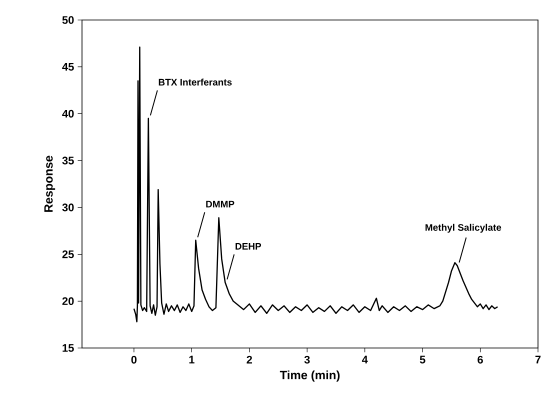 Image resolution: width=546 pixels, height=408 pixels. What do you see at coordinates (249, 246) in the screenshot?
I see `annotation: DEHP` at bounding box center [249, 246].